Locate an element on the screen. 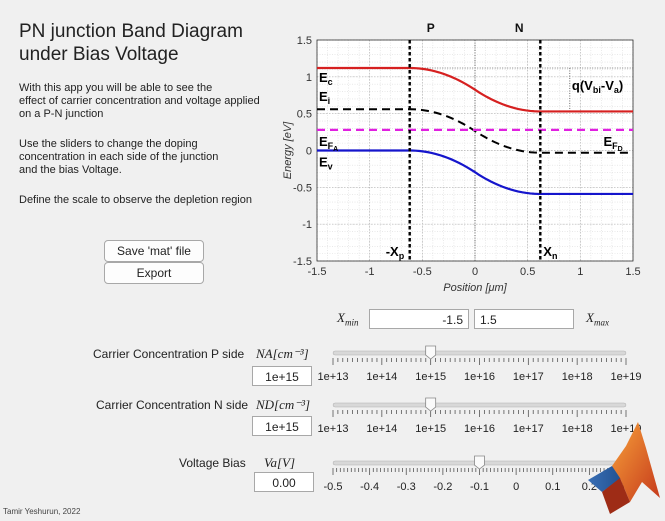  x-tick-label: 0 is located at coordinates (475, 272).